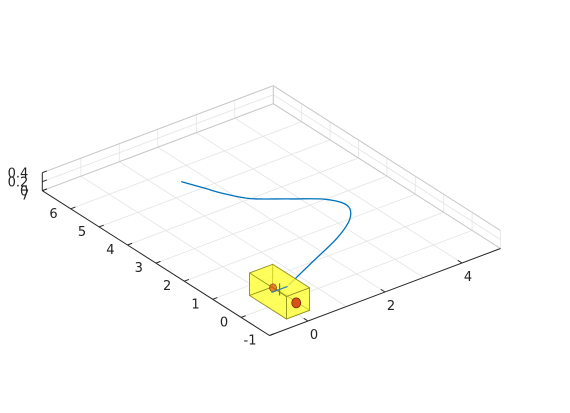 The height and width of the screenshot is (413, 570). Describe the element at coordinates (110, 250) in the screenshot. I see `y-tick-label: 4` at that location.